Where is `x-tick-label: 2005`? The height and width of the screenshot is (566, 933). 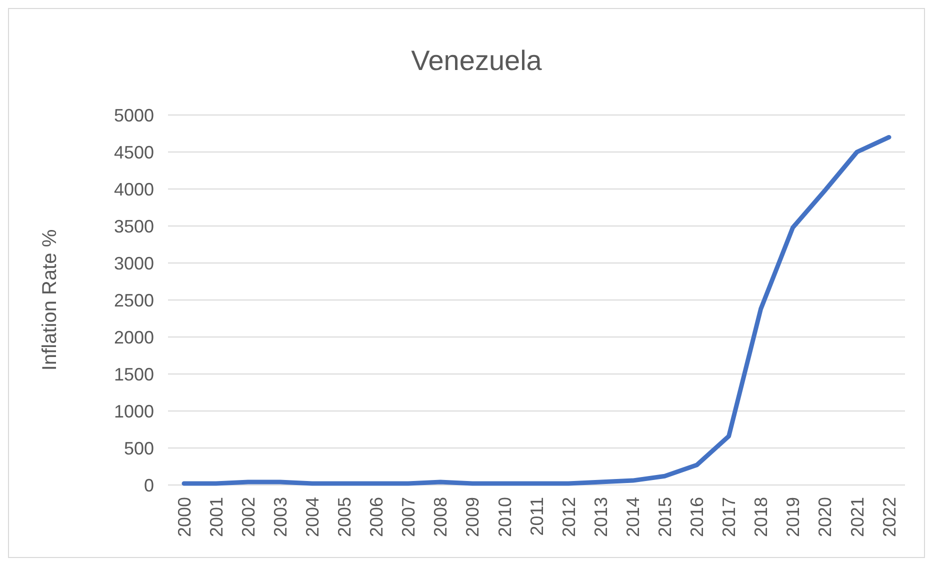
x-tick-label: 2005 is located at coordinates (344, 517).